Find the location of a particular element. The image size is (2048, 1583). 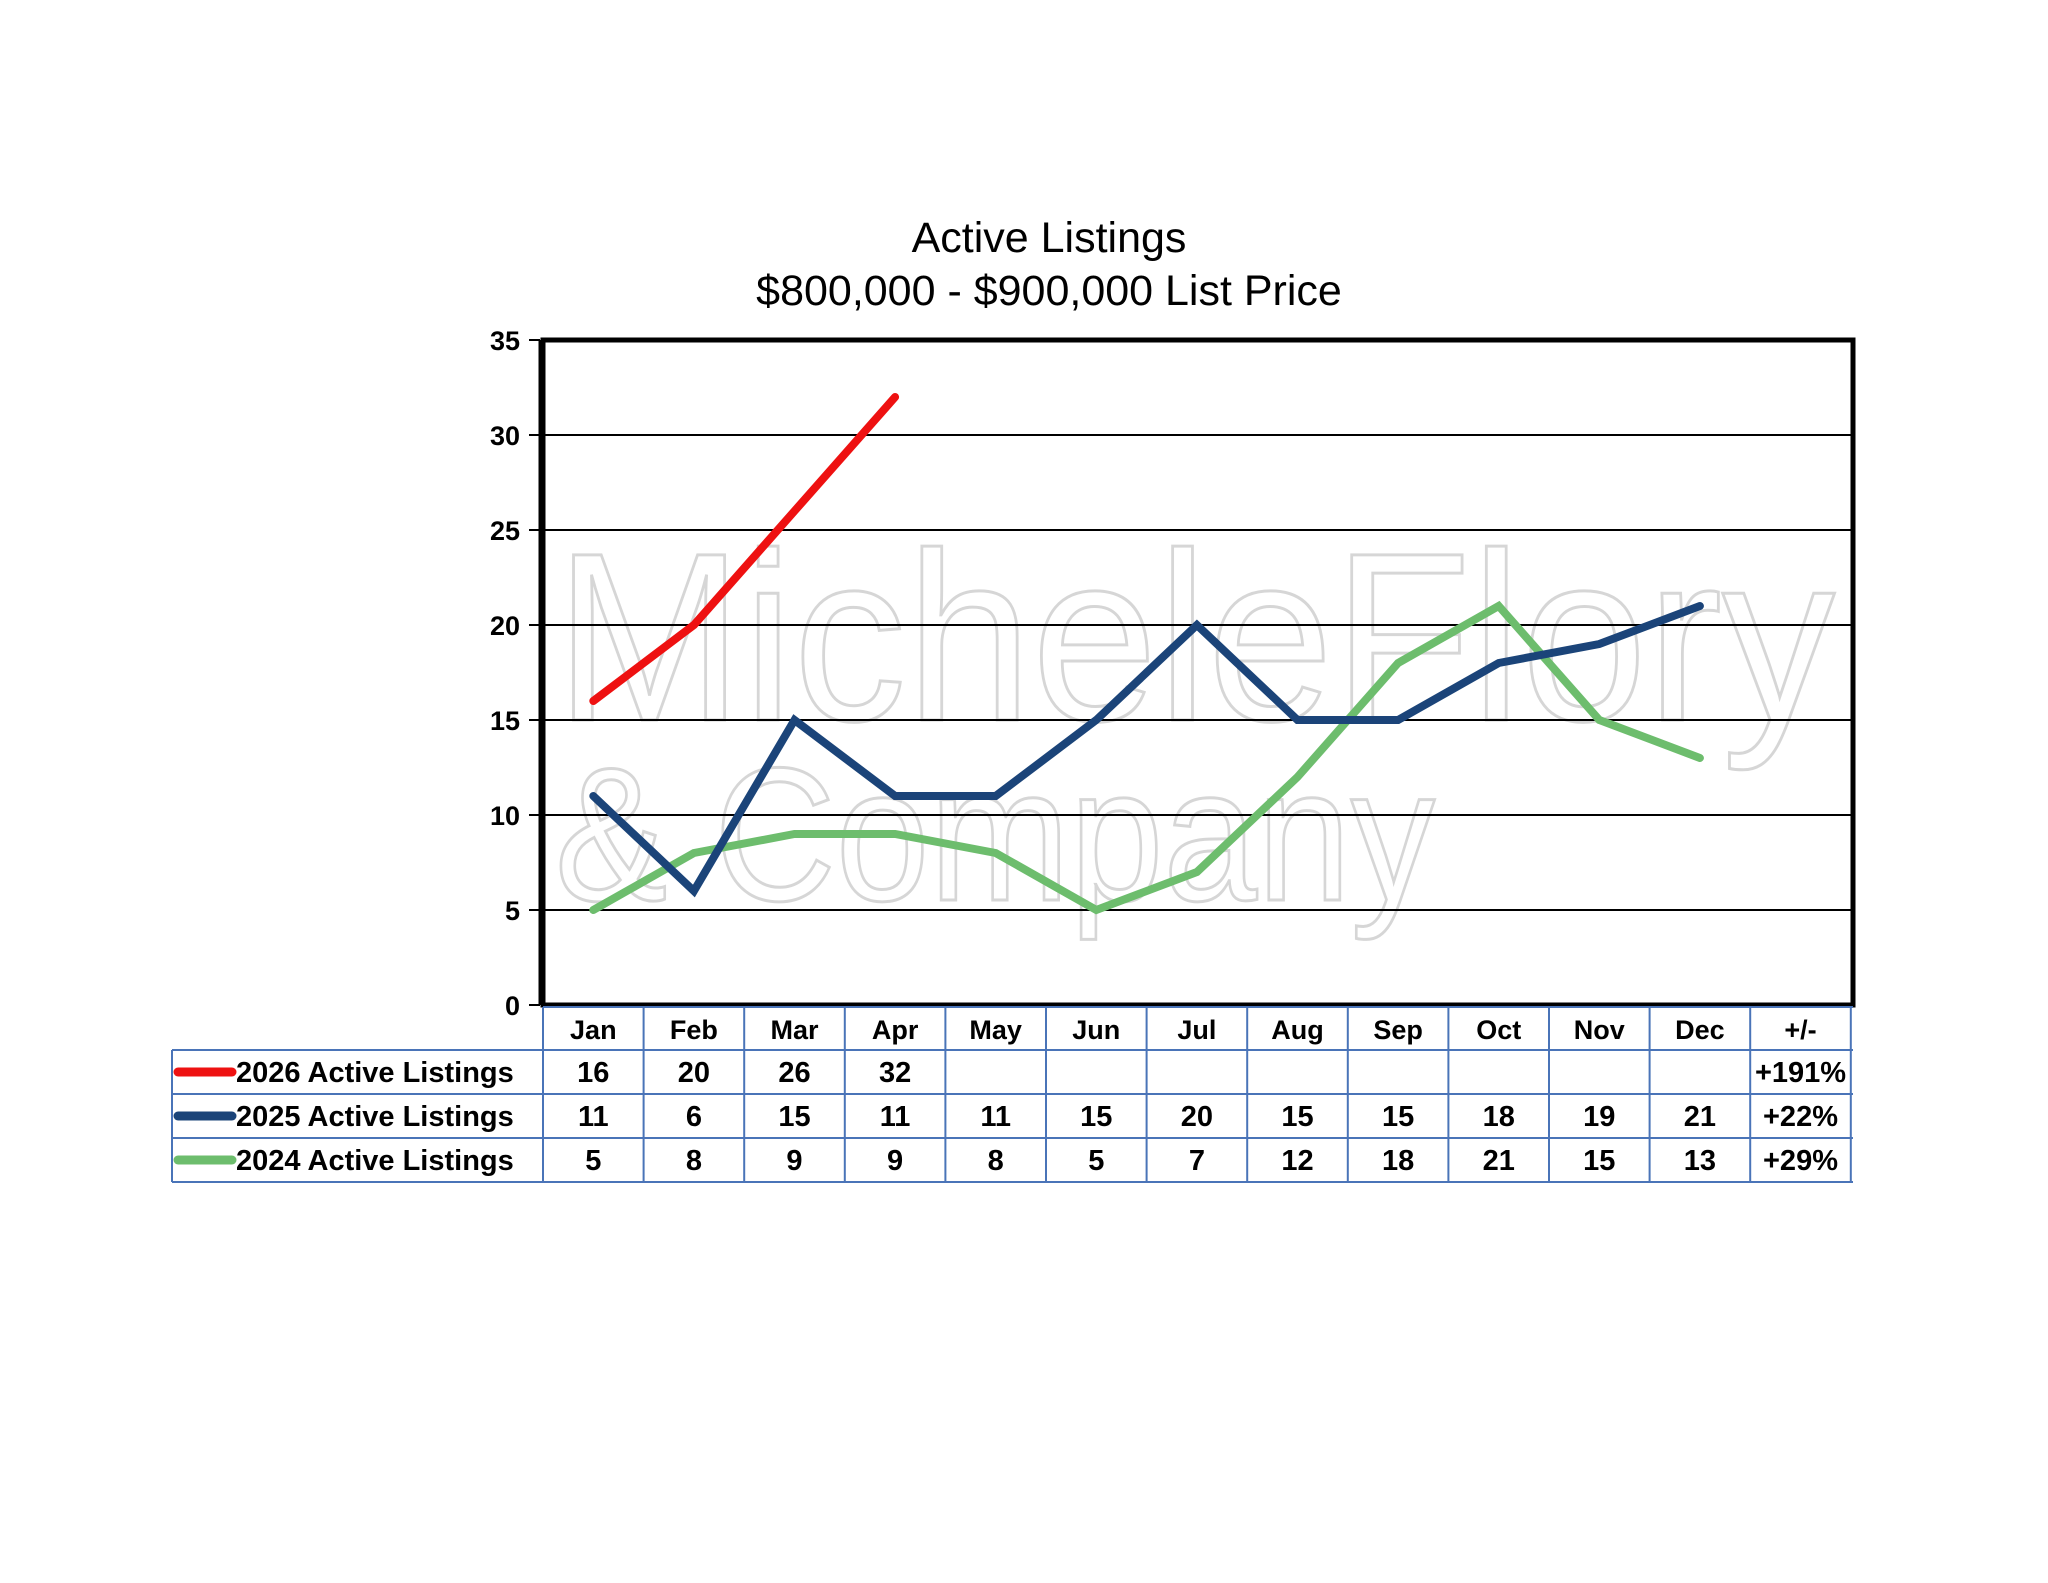

legend-label: 2025 Active Listings is located at coordinates (375, 1117).